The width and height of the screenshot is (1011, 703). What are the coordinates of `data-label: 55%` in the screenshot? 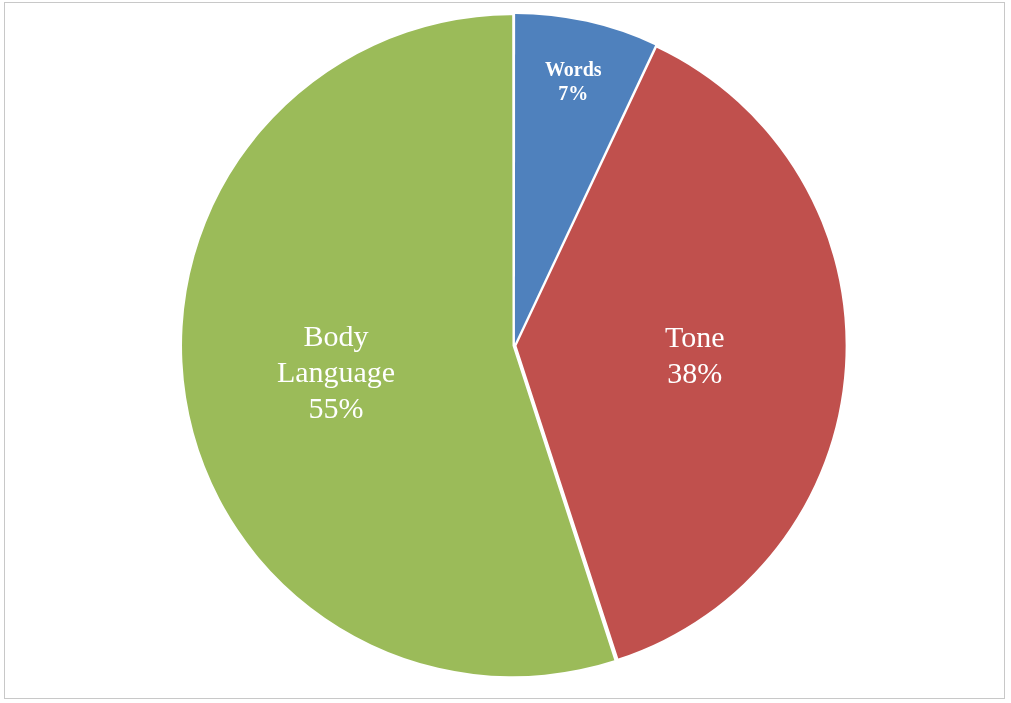 It's located at (336, 407).